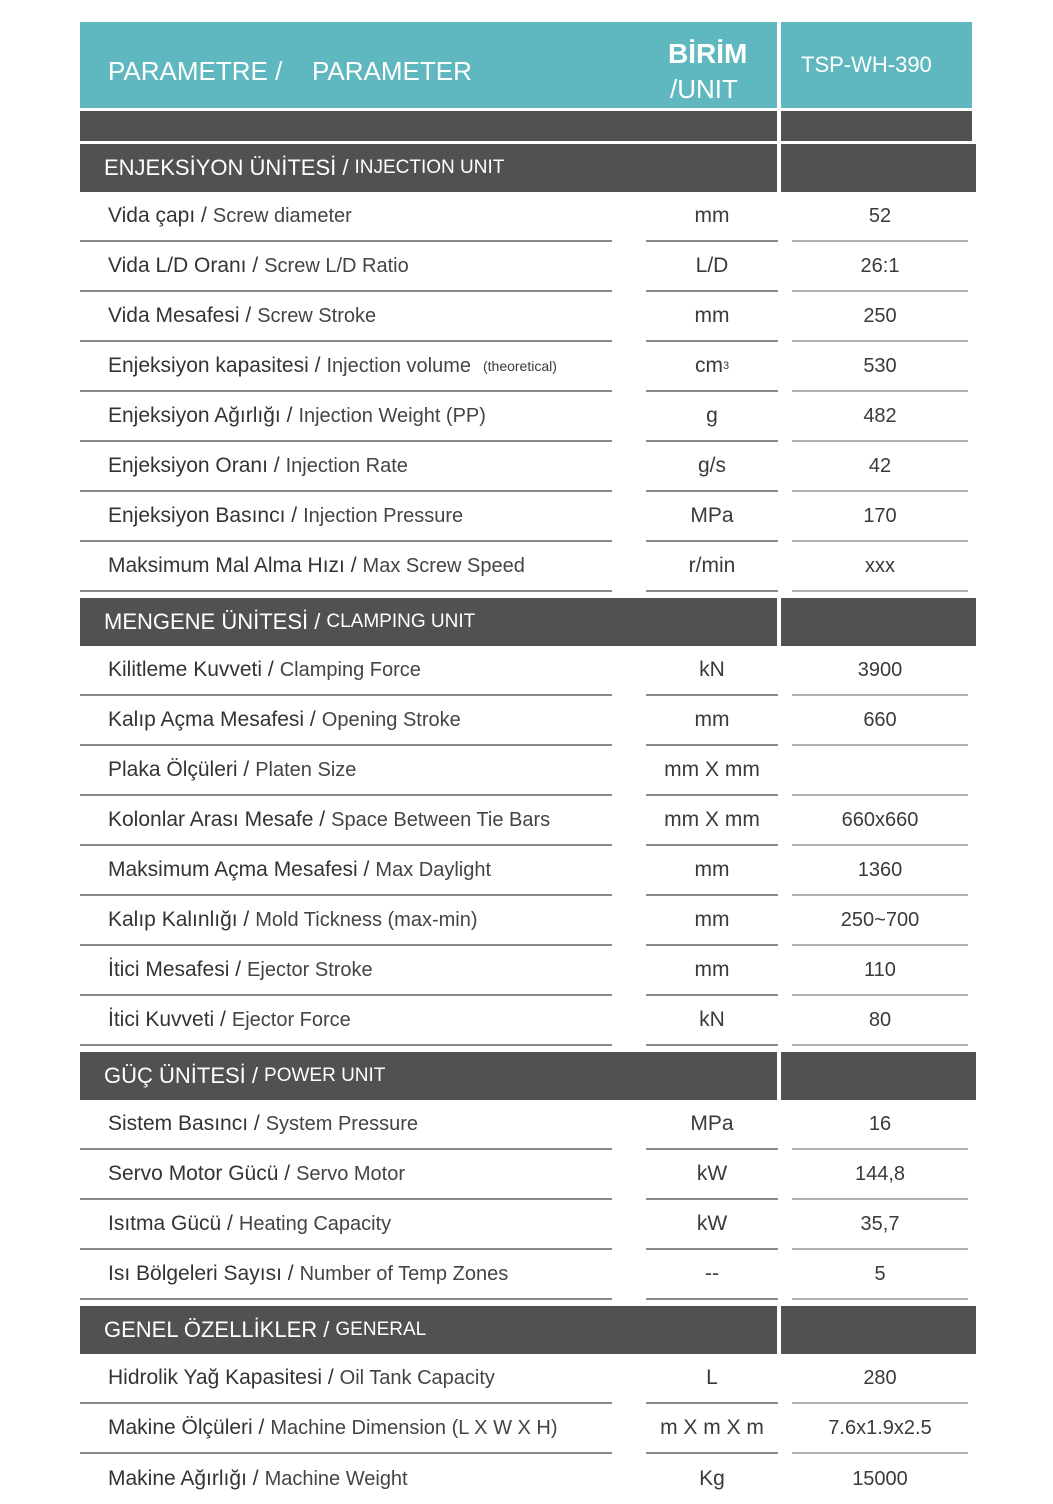  I want to click on parameter-en: Heating Capacity, so click(315, 1223).